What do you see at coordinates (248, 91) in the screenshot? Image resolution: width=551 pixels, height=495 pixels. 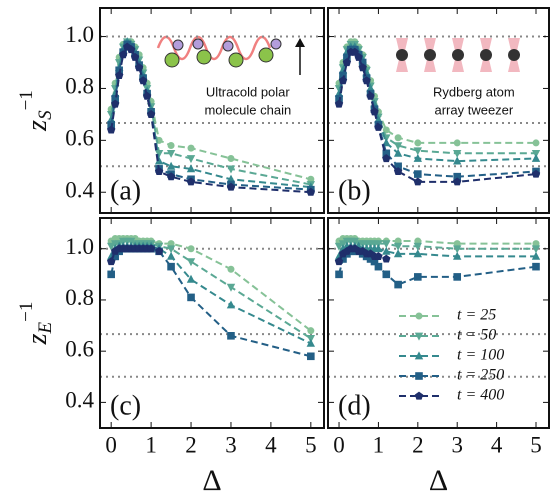 I see `annotation: Ultracold polar` at bounding box center [248, 91].